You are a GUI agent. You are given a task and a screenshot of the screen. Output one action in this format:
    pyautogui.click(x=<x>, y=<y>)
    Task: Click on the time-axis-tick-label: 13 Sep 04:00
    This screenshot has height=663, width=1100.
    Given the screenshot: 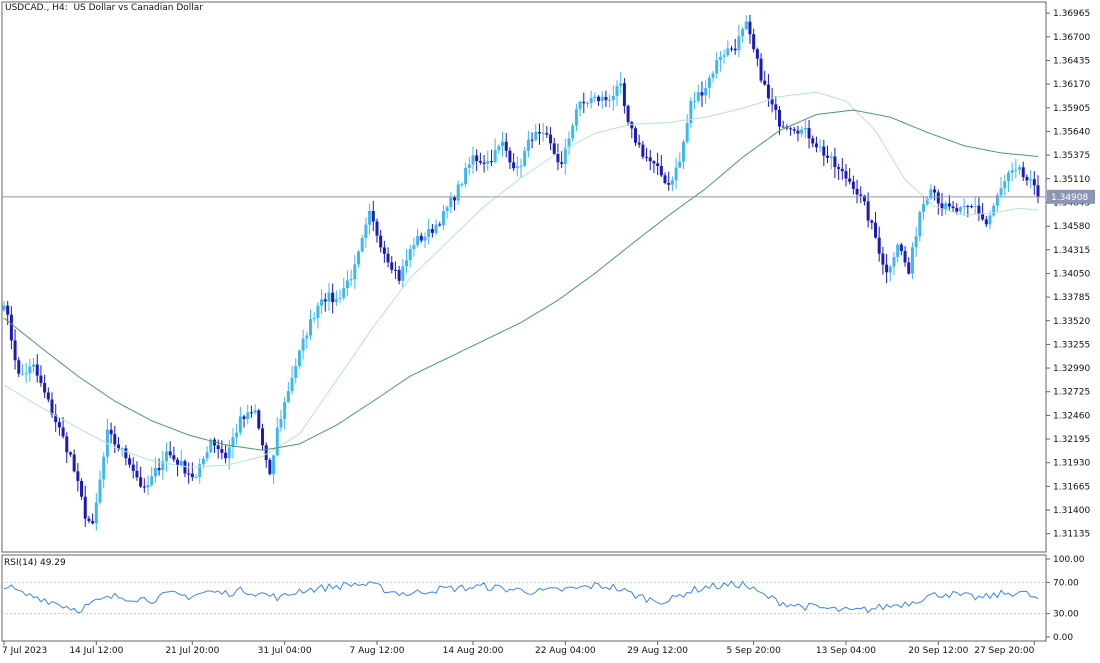 What is the action you would take?
    pyautogui.click(x=846, y=651)
    